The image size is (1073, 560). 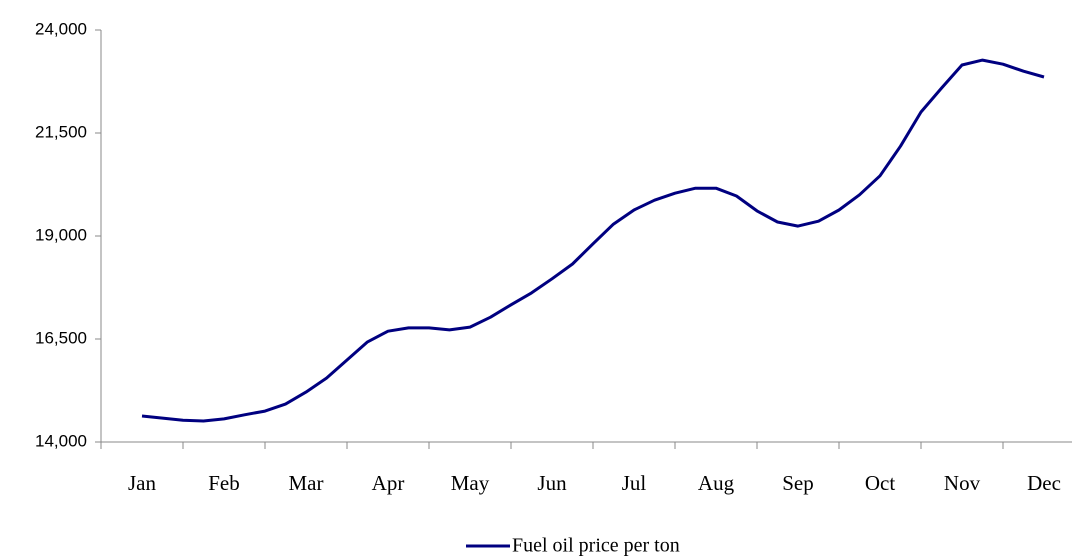 What do you see at coordinates (880, 483) in the screenshot?
I see `x-tick-label: Oct` at bounding box center [880, 483].